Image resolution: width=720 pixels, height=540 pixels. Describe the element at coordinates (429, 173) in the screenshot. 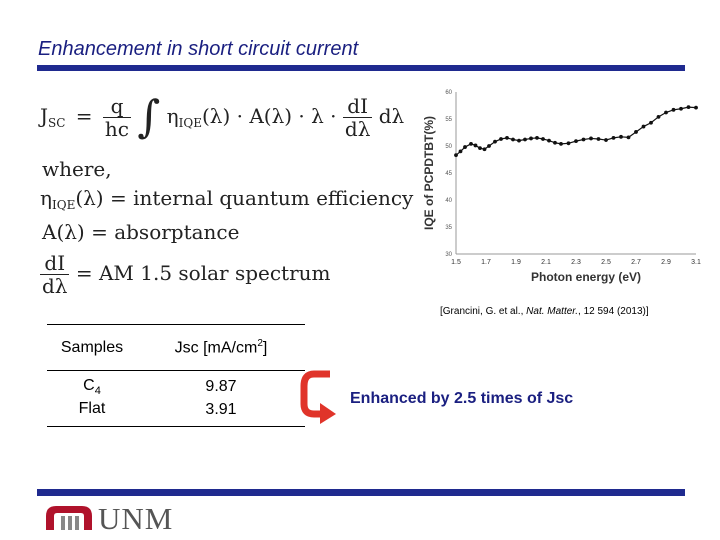

I see `y-axis-label: IQE of PCPDTBT(%)` at that location.